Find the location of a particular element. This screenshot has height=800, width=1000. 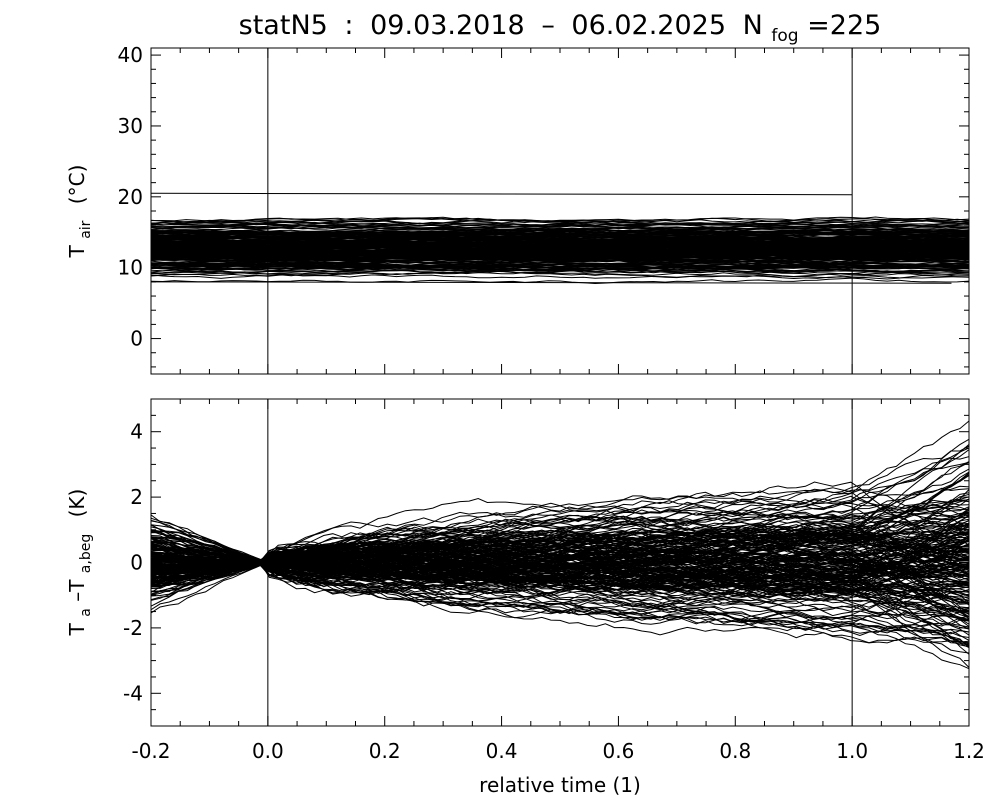

x-tick-label: 0.2 is located at coordinates (385, 751).